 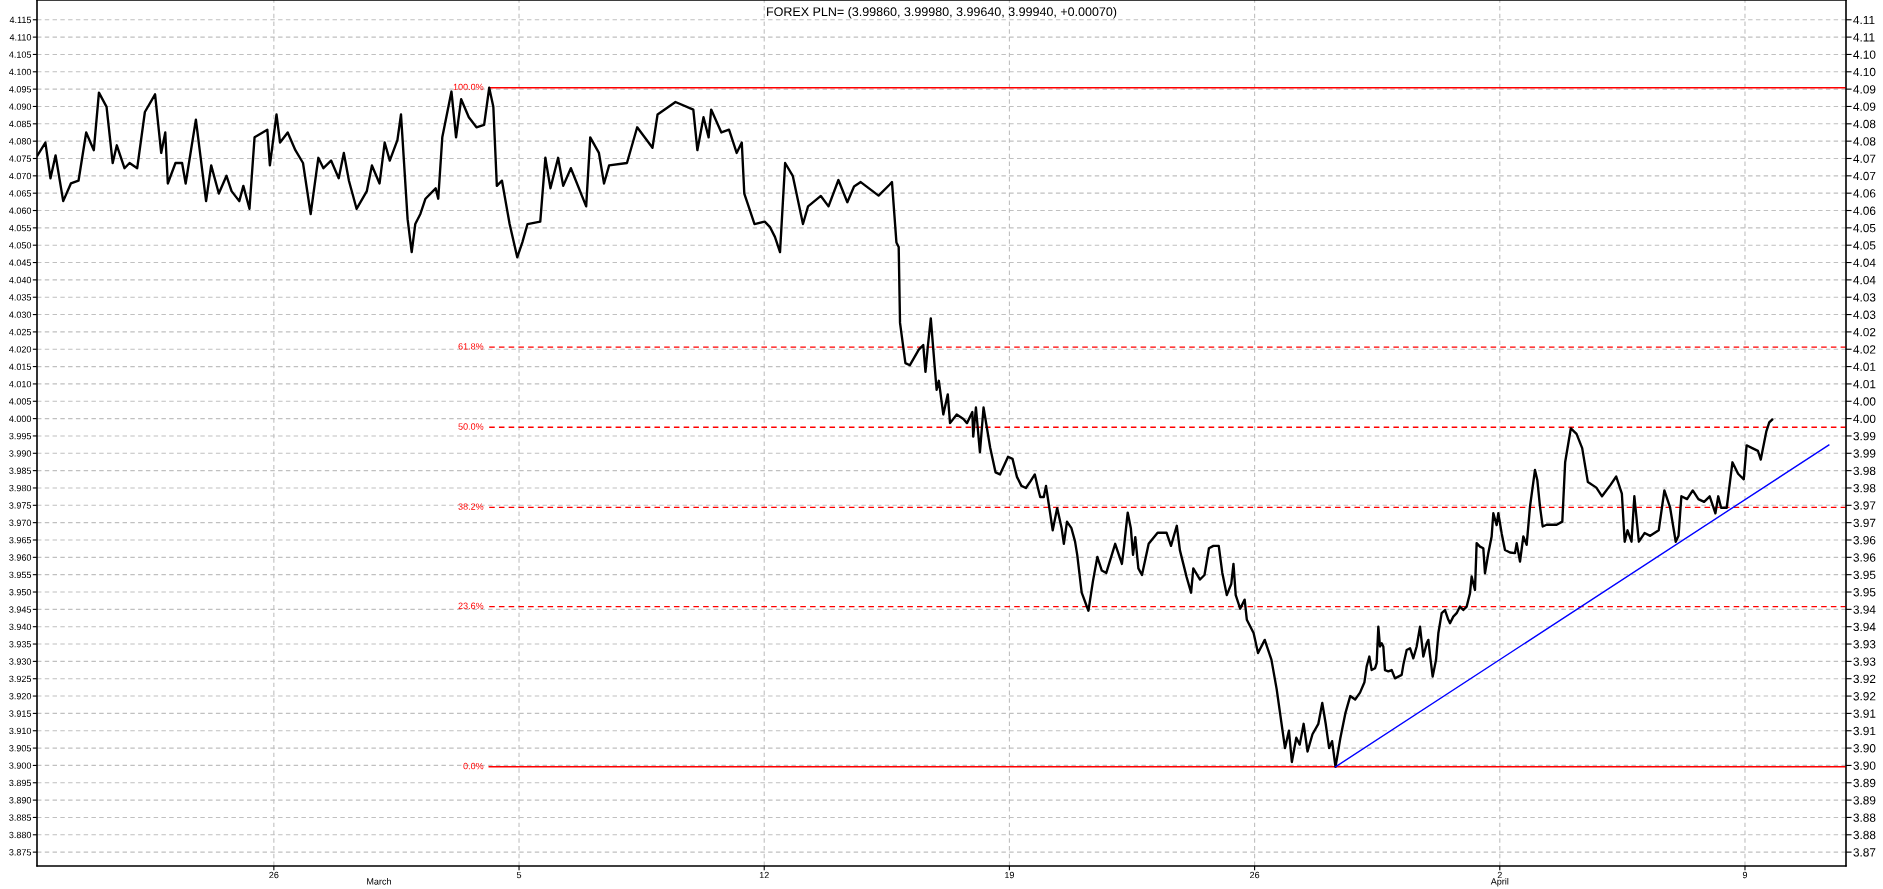 What do you see at coordinates (20, 436) in the screenshot?
I see `y-tick-label: 3.995` at bounding box center [20, 436].